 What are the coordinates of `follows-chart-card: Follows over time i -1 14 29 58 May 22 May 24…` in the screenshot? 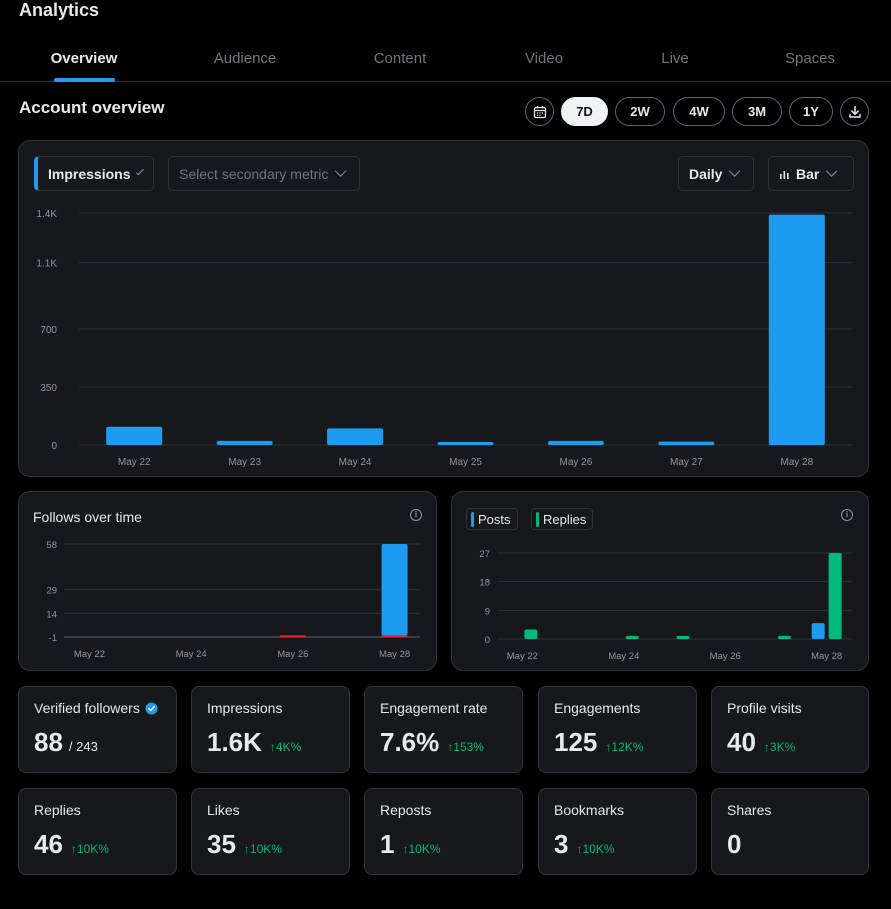 It's located at (227, 581).